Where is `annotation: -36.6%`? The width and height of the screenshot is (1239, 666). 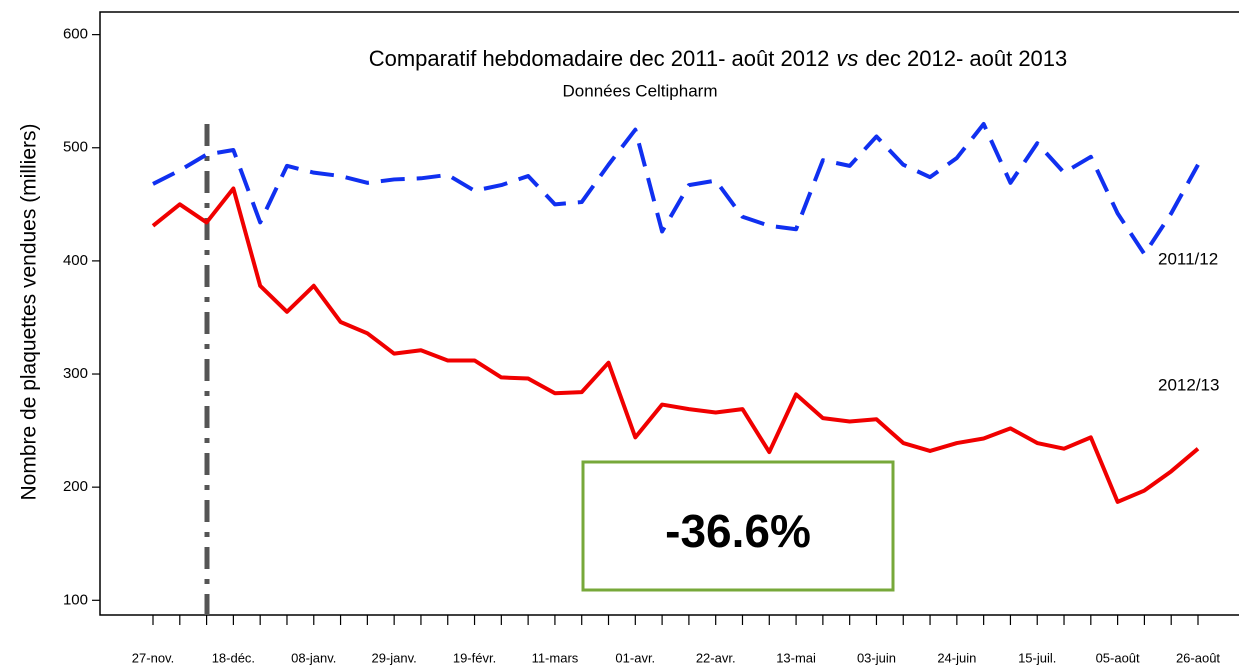
annotation: -36.6% is located at coordinates (738, 531).